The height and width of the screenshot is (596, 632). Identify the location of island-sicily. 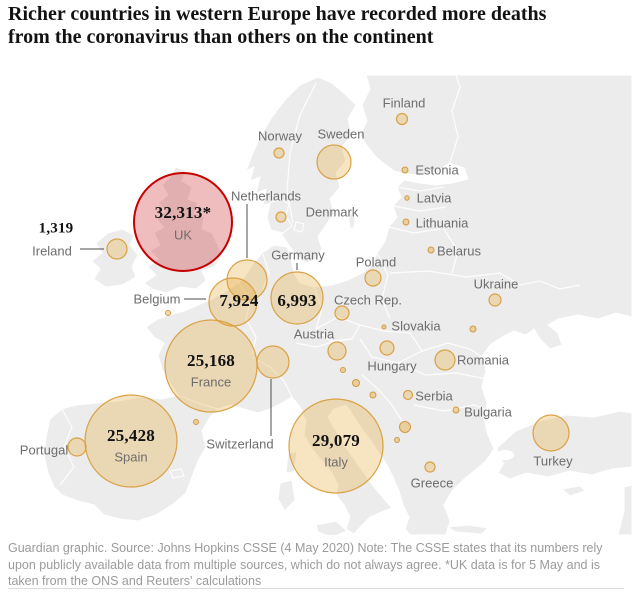
(331, 527).